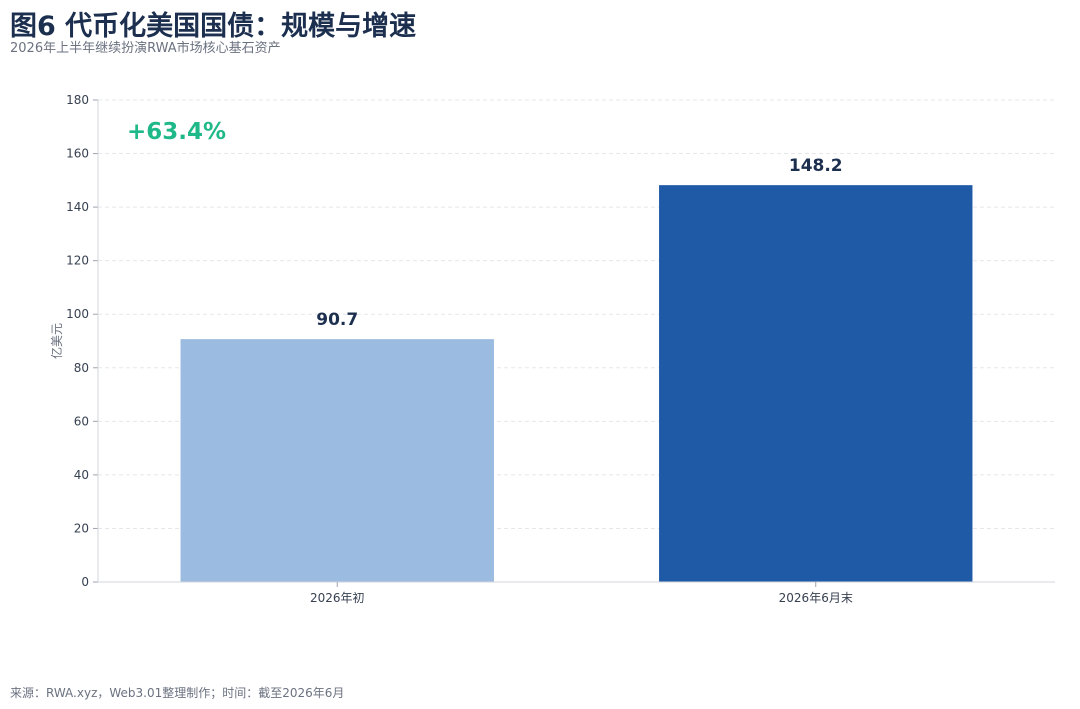  What do you see at coordinates (213, 26) in the screenshot?
I see `chart-title: 图6 代币化美国国债：规模与增速` at bounding box center [213, 26].